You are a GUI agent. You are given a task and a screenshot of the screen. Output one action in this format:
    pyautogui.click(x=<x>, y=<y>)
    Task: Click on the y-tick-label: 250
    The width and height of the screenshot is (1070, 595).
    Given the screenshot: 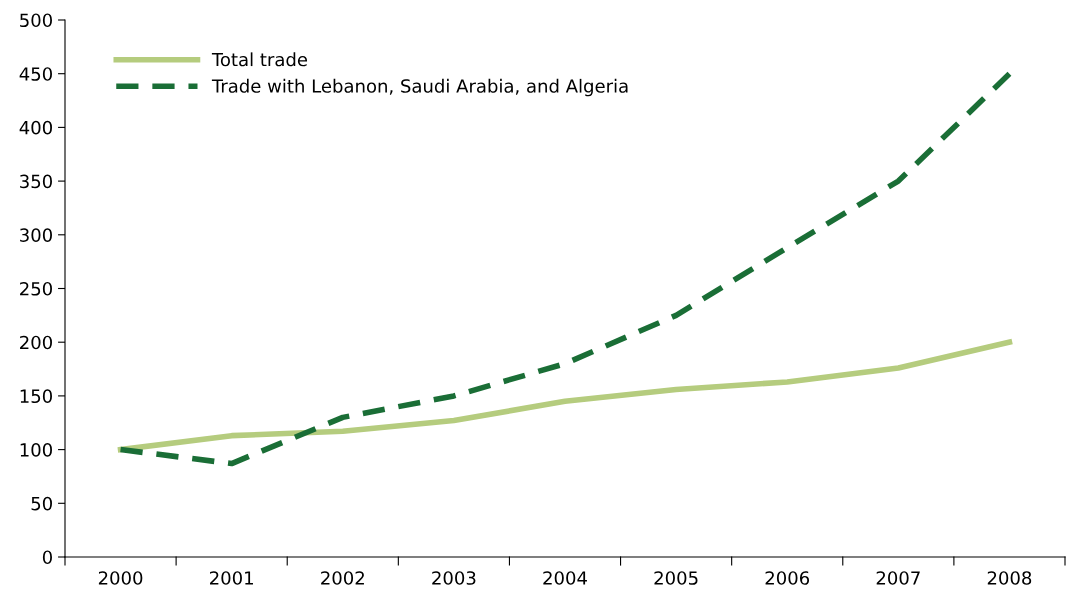 What is the action you would take?
    pyautogui.click(x=36, y=288)
    